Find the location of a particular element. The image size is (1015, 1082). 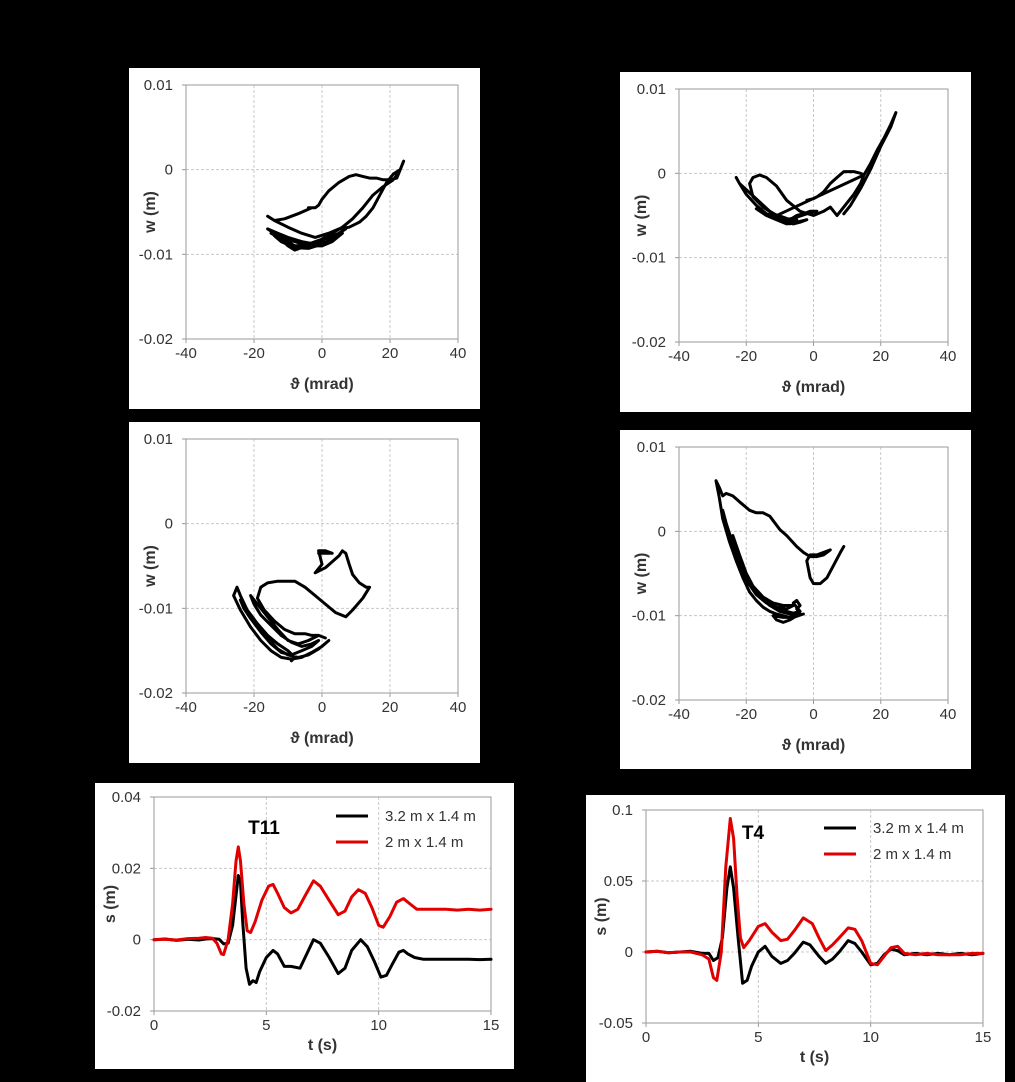

chart-panel-4: -40 -20 0 20 40 0.01 0 -0.01 -0.02 ϑ (mrad) w (m) is located at coordinates (795, 599).